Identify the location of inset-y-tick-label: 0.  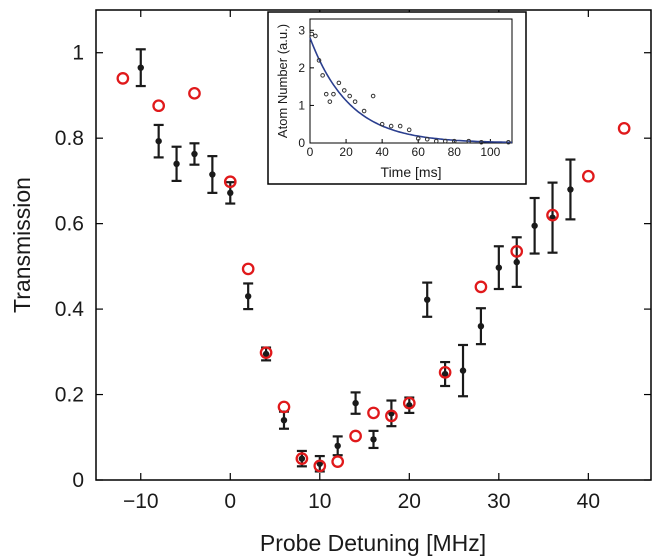
(301, 143).